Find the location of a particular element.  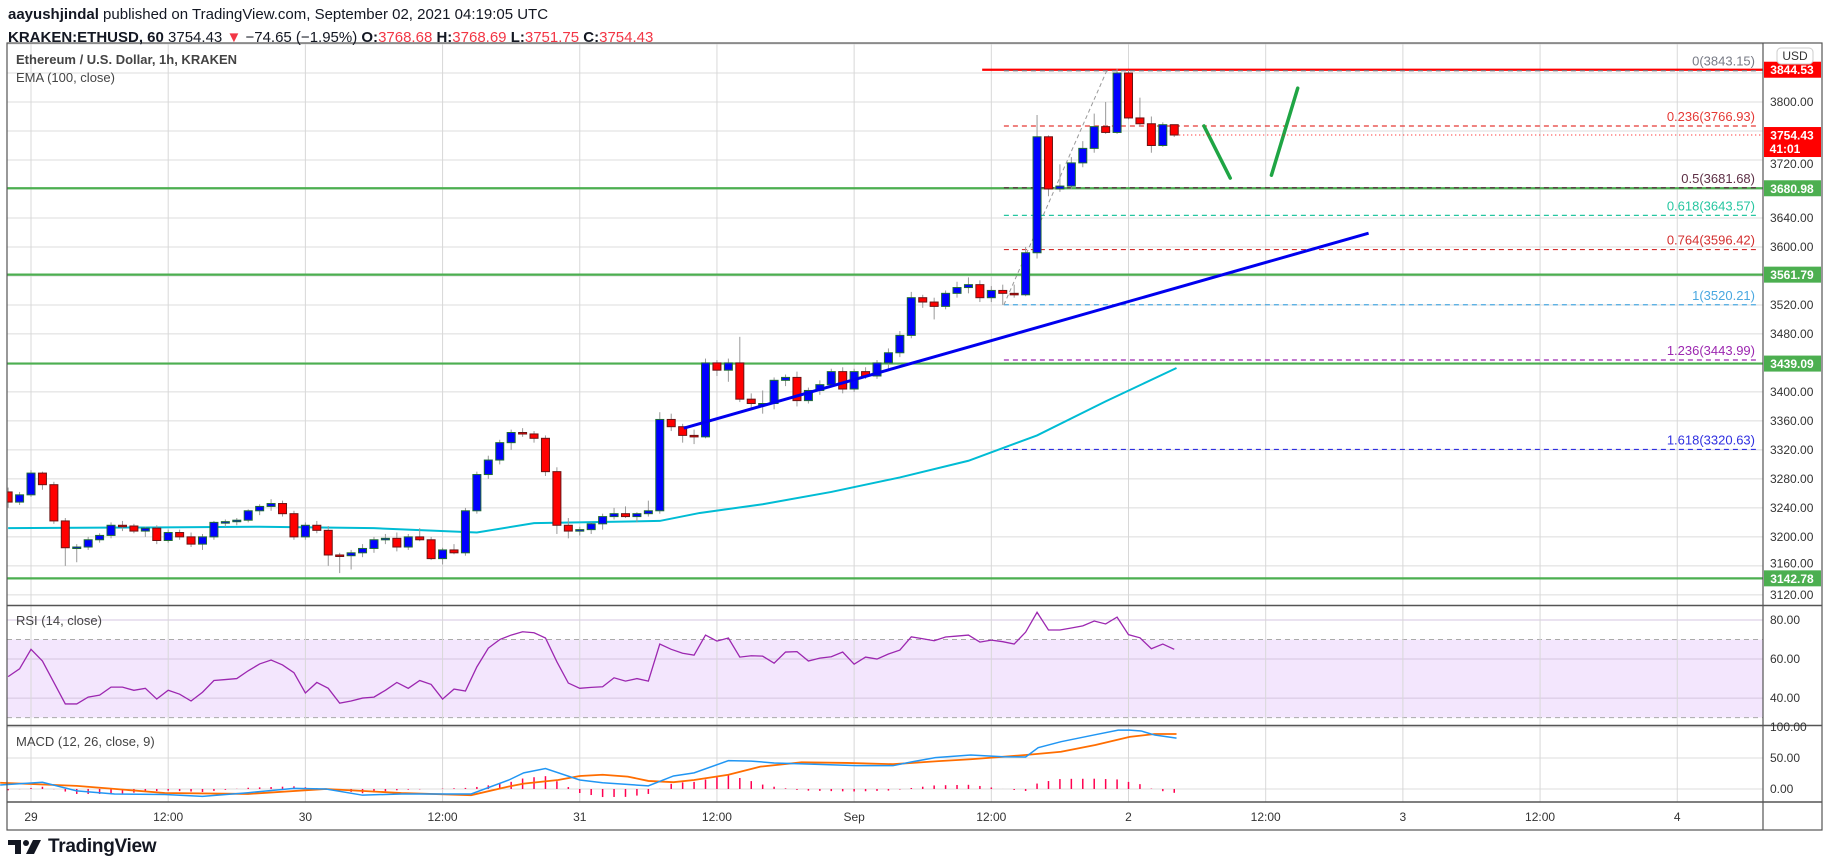

price-tick-label: 3400.00 is located at coordinates (1792, 392).